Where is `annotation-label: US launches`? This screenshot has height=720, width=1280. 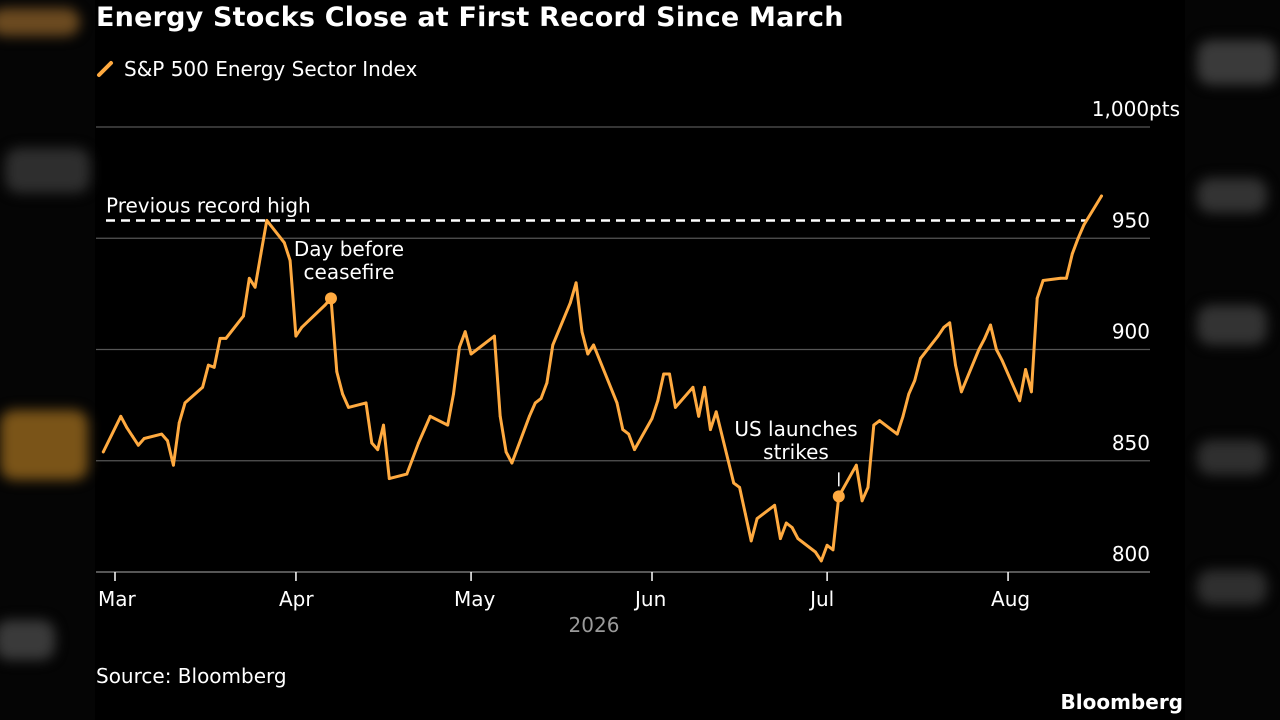 annotation-label: US launches is located at coordinates (795, 429).